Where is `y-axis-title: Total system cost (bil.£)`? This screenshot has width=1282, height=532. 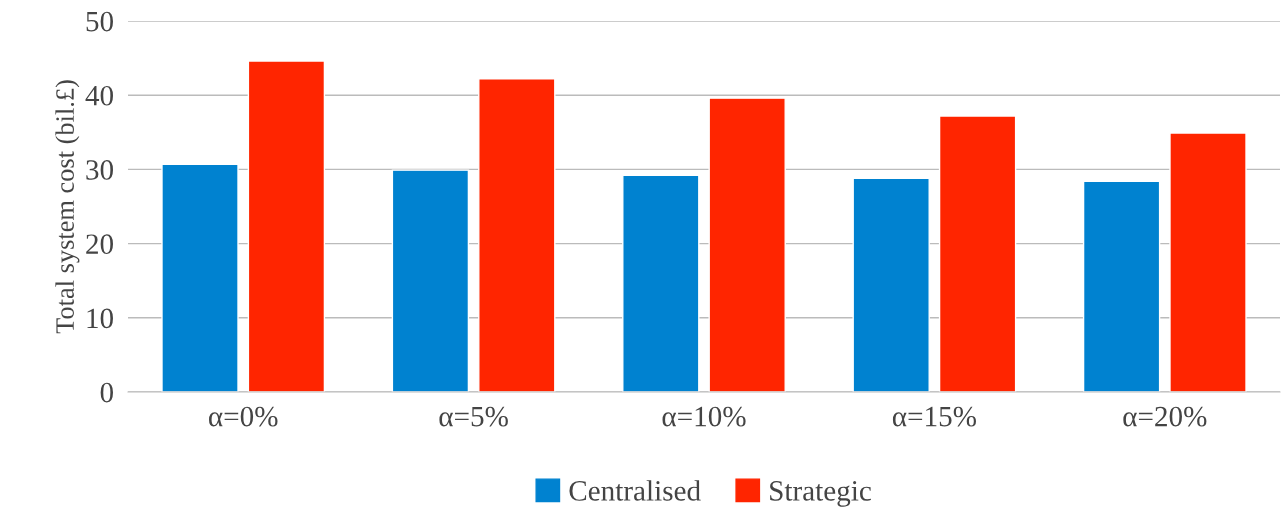
y-axis-title: Total system cost (bil.£) is located at coordinates (67, 207).